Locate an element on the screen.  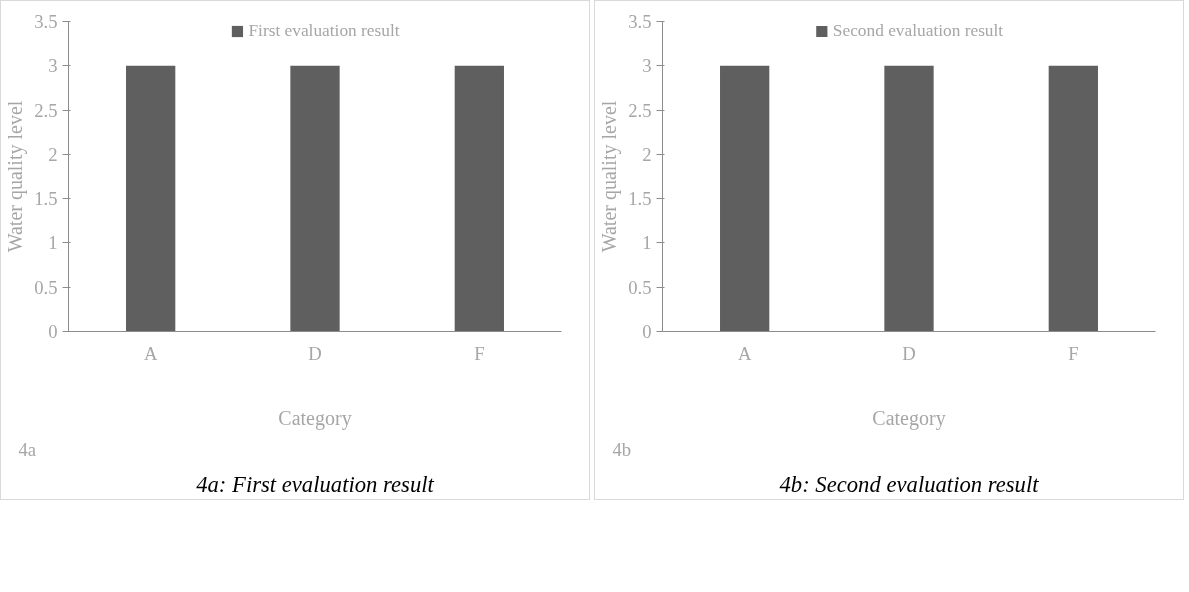
legend-label: Second evaluation result is located at coordinates (918, 31).